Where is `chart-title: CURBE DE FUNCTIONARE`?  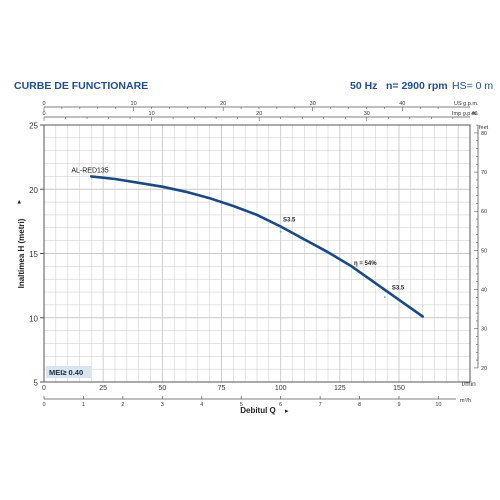
chart-title: CURBE DE FUNCTIONARE is located at coordinates (81, 86).